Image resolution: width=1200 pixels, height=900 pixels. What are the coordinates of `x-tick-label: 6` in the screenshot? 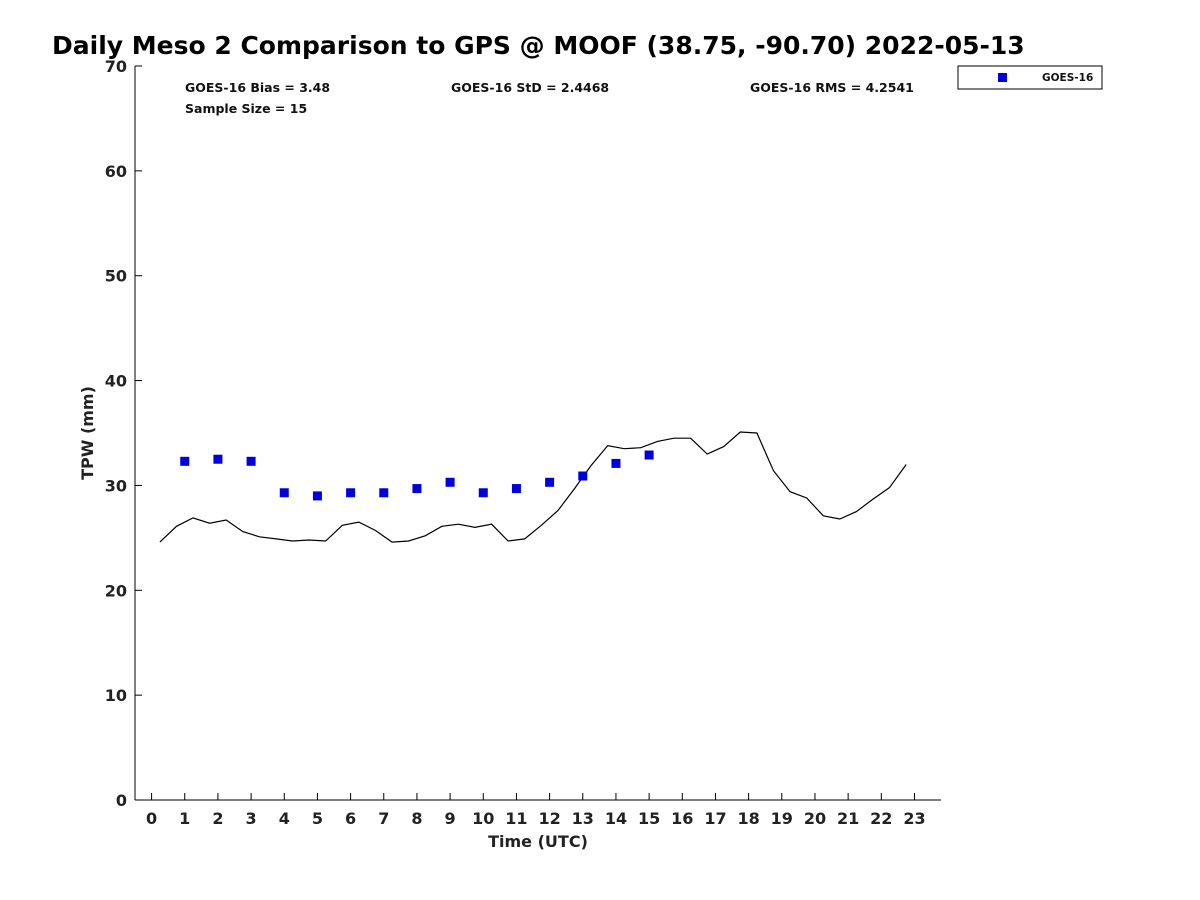 It's located at (350, 818).